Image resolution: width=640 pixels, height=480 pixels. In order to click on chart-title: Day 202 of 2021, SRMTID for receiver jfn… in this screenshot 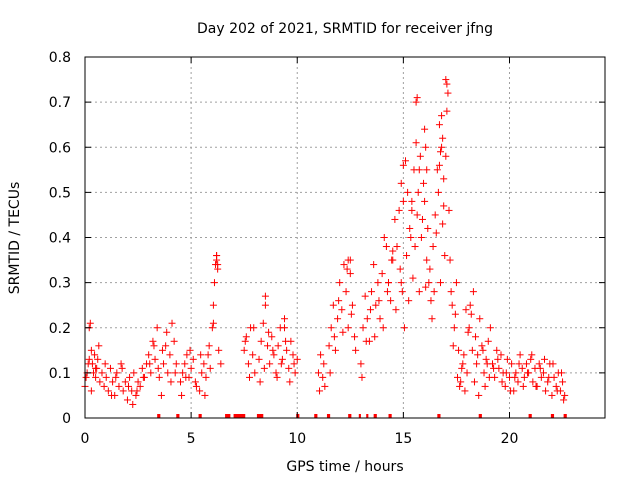, I will do `click(345, 29)`.